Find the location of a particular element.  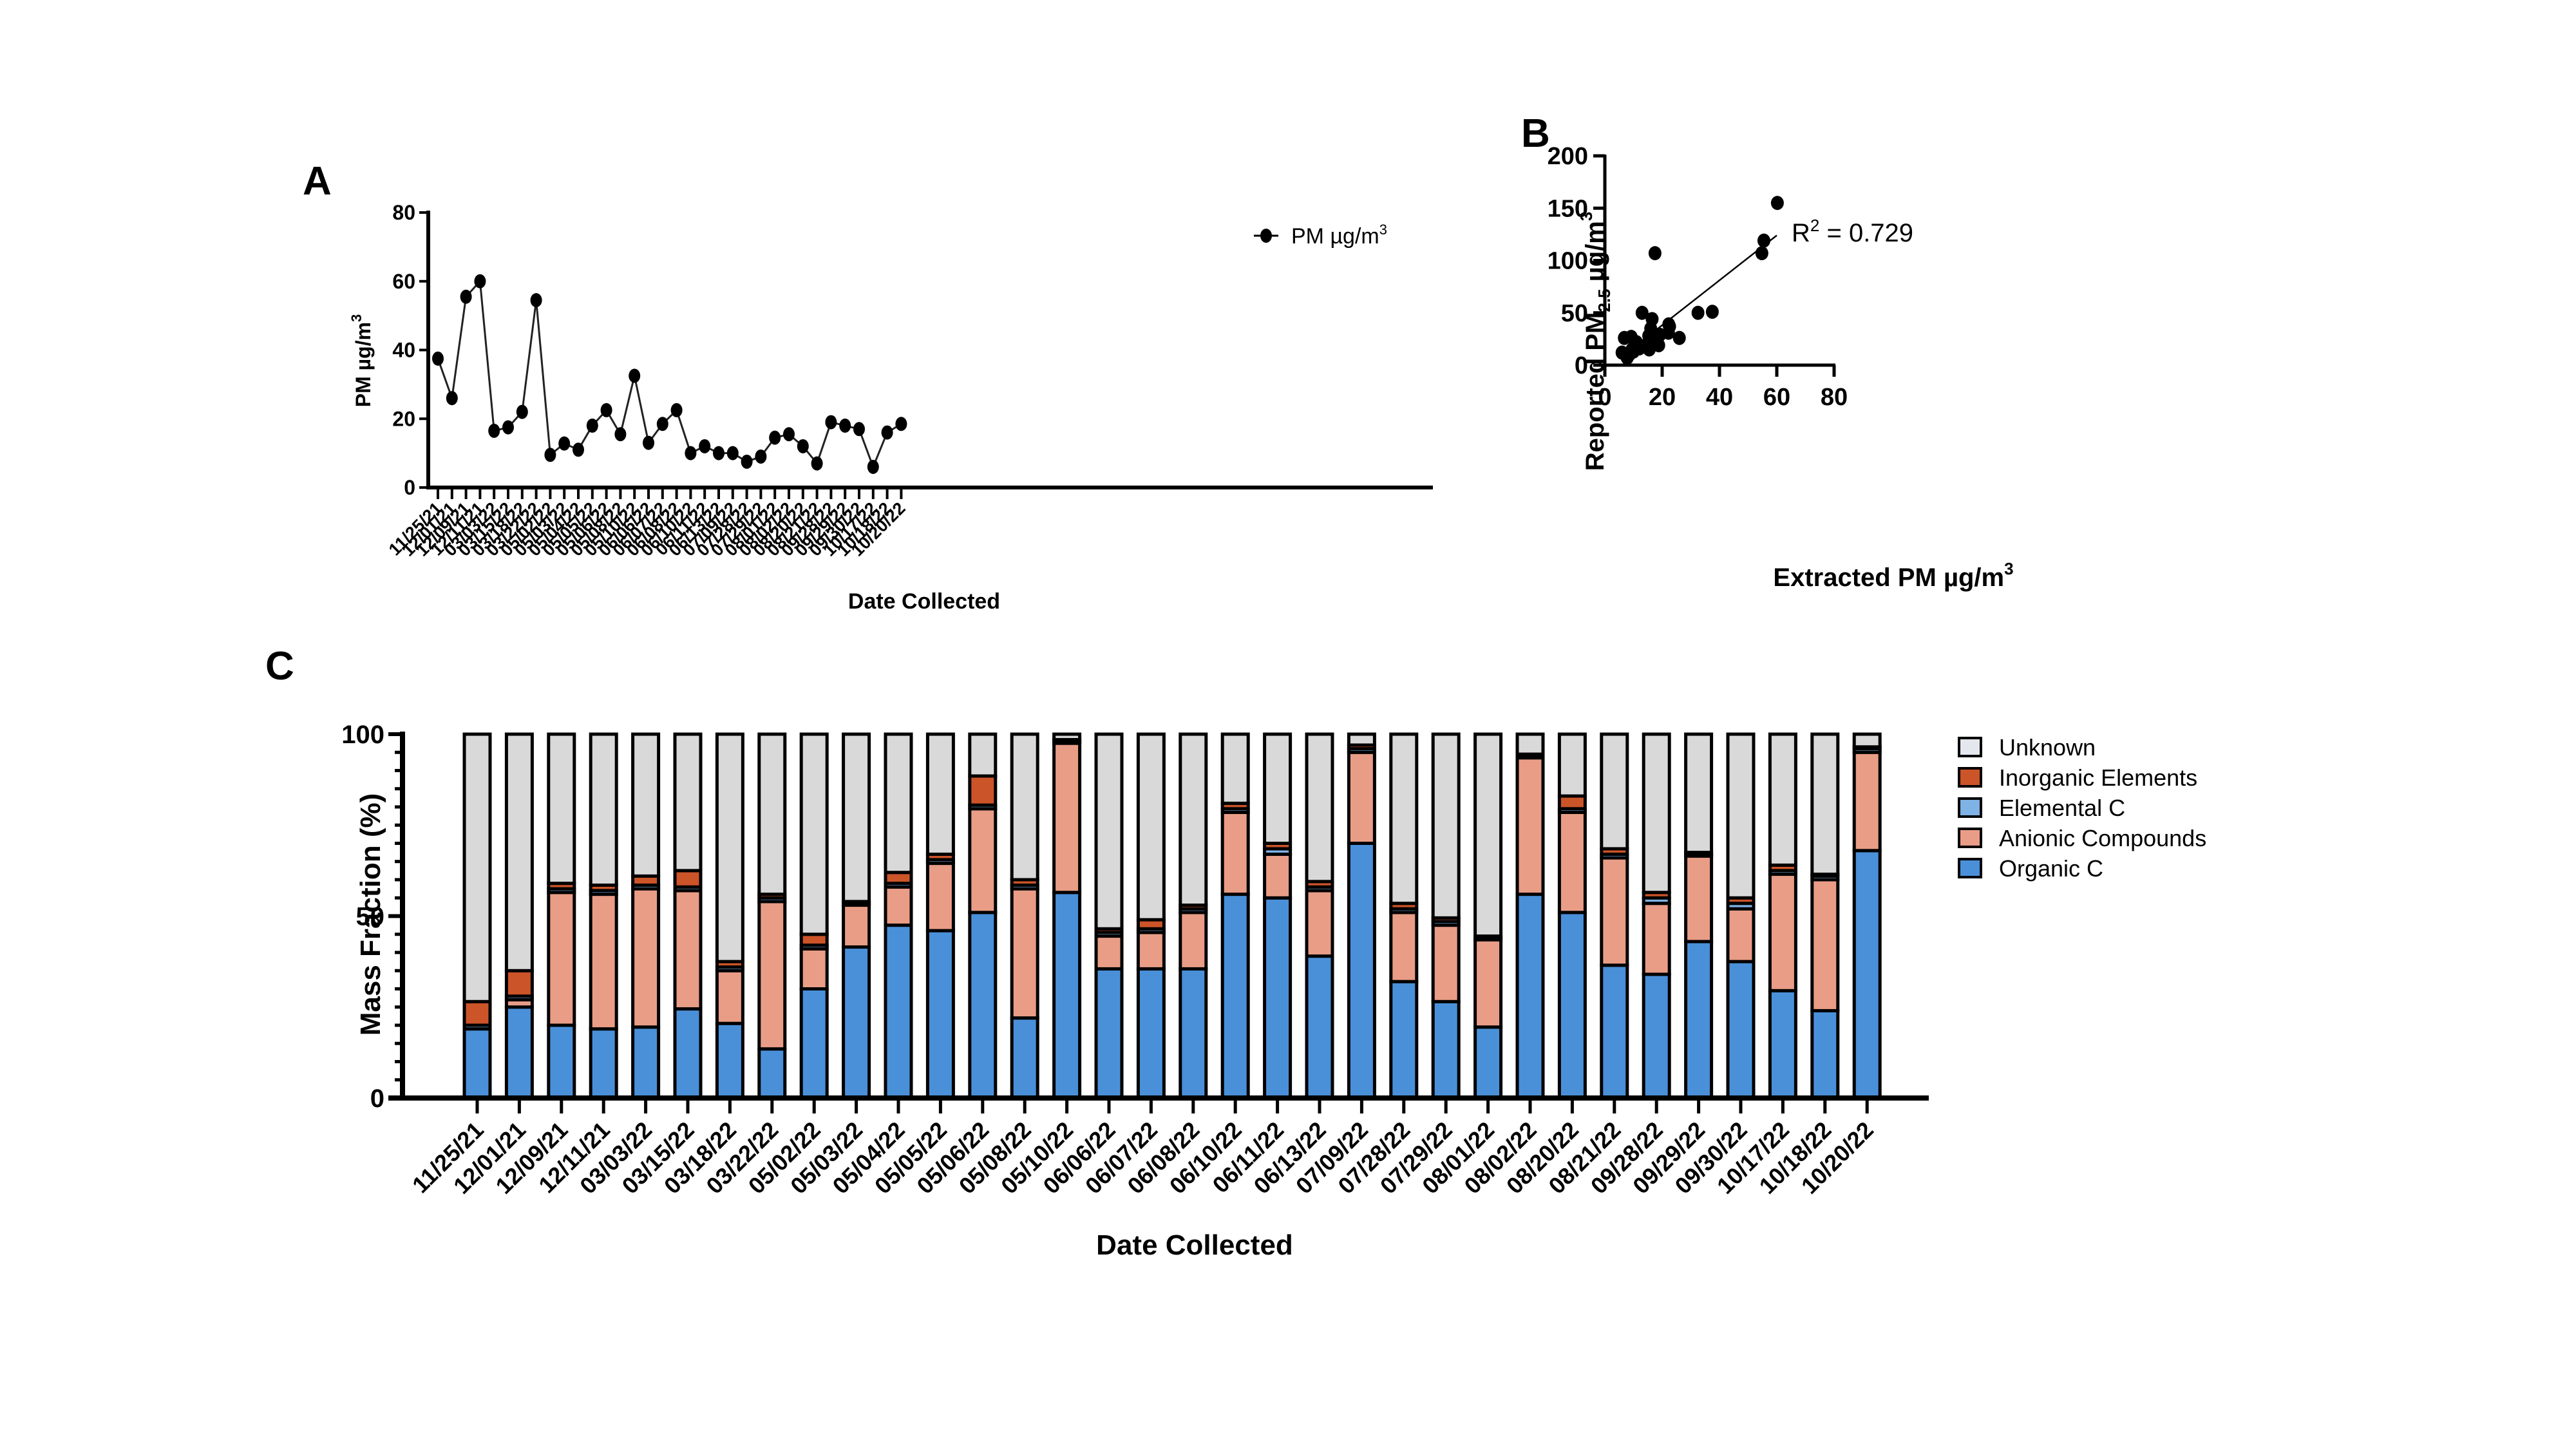

panel-a-y-axis-title-sup: 3 is located at coordinates (356, 318).